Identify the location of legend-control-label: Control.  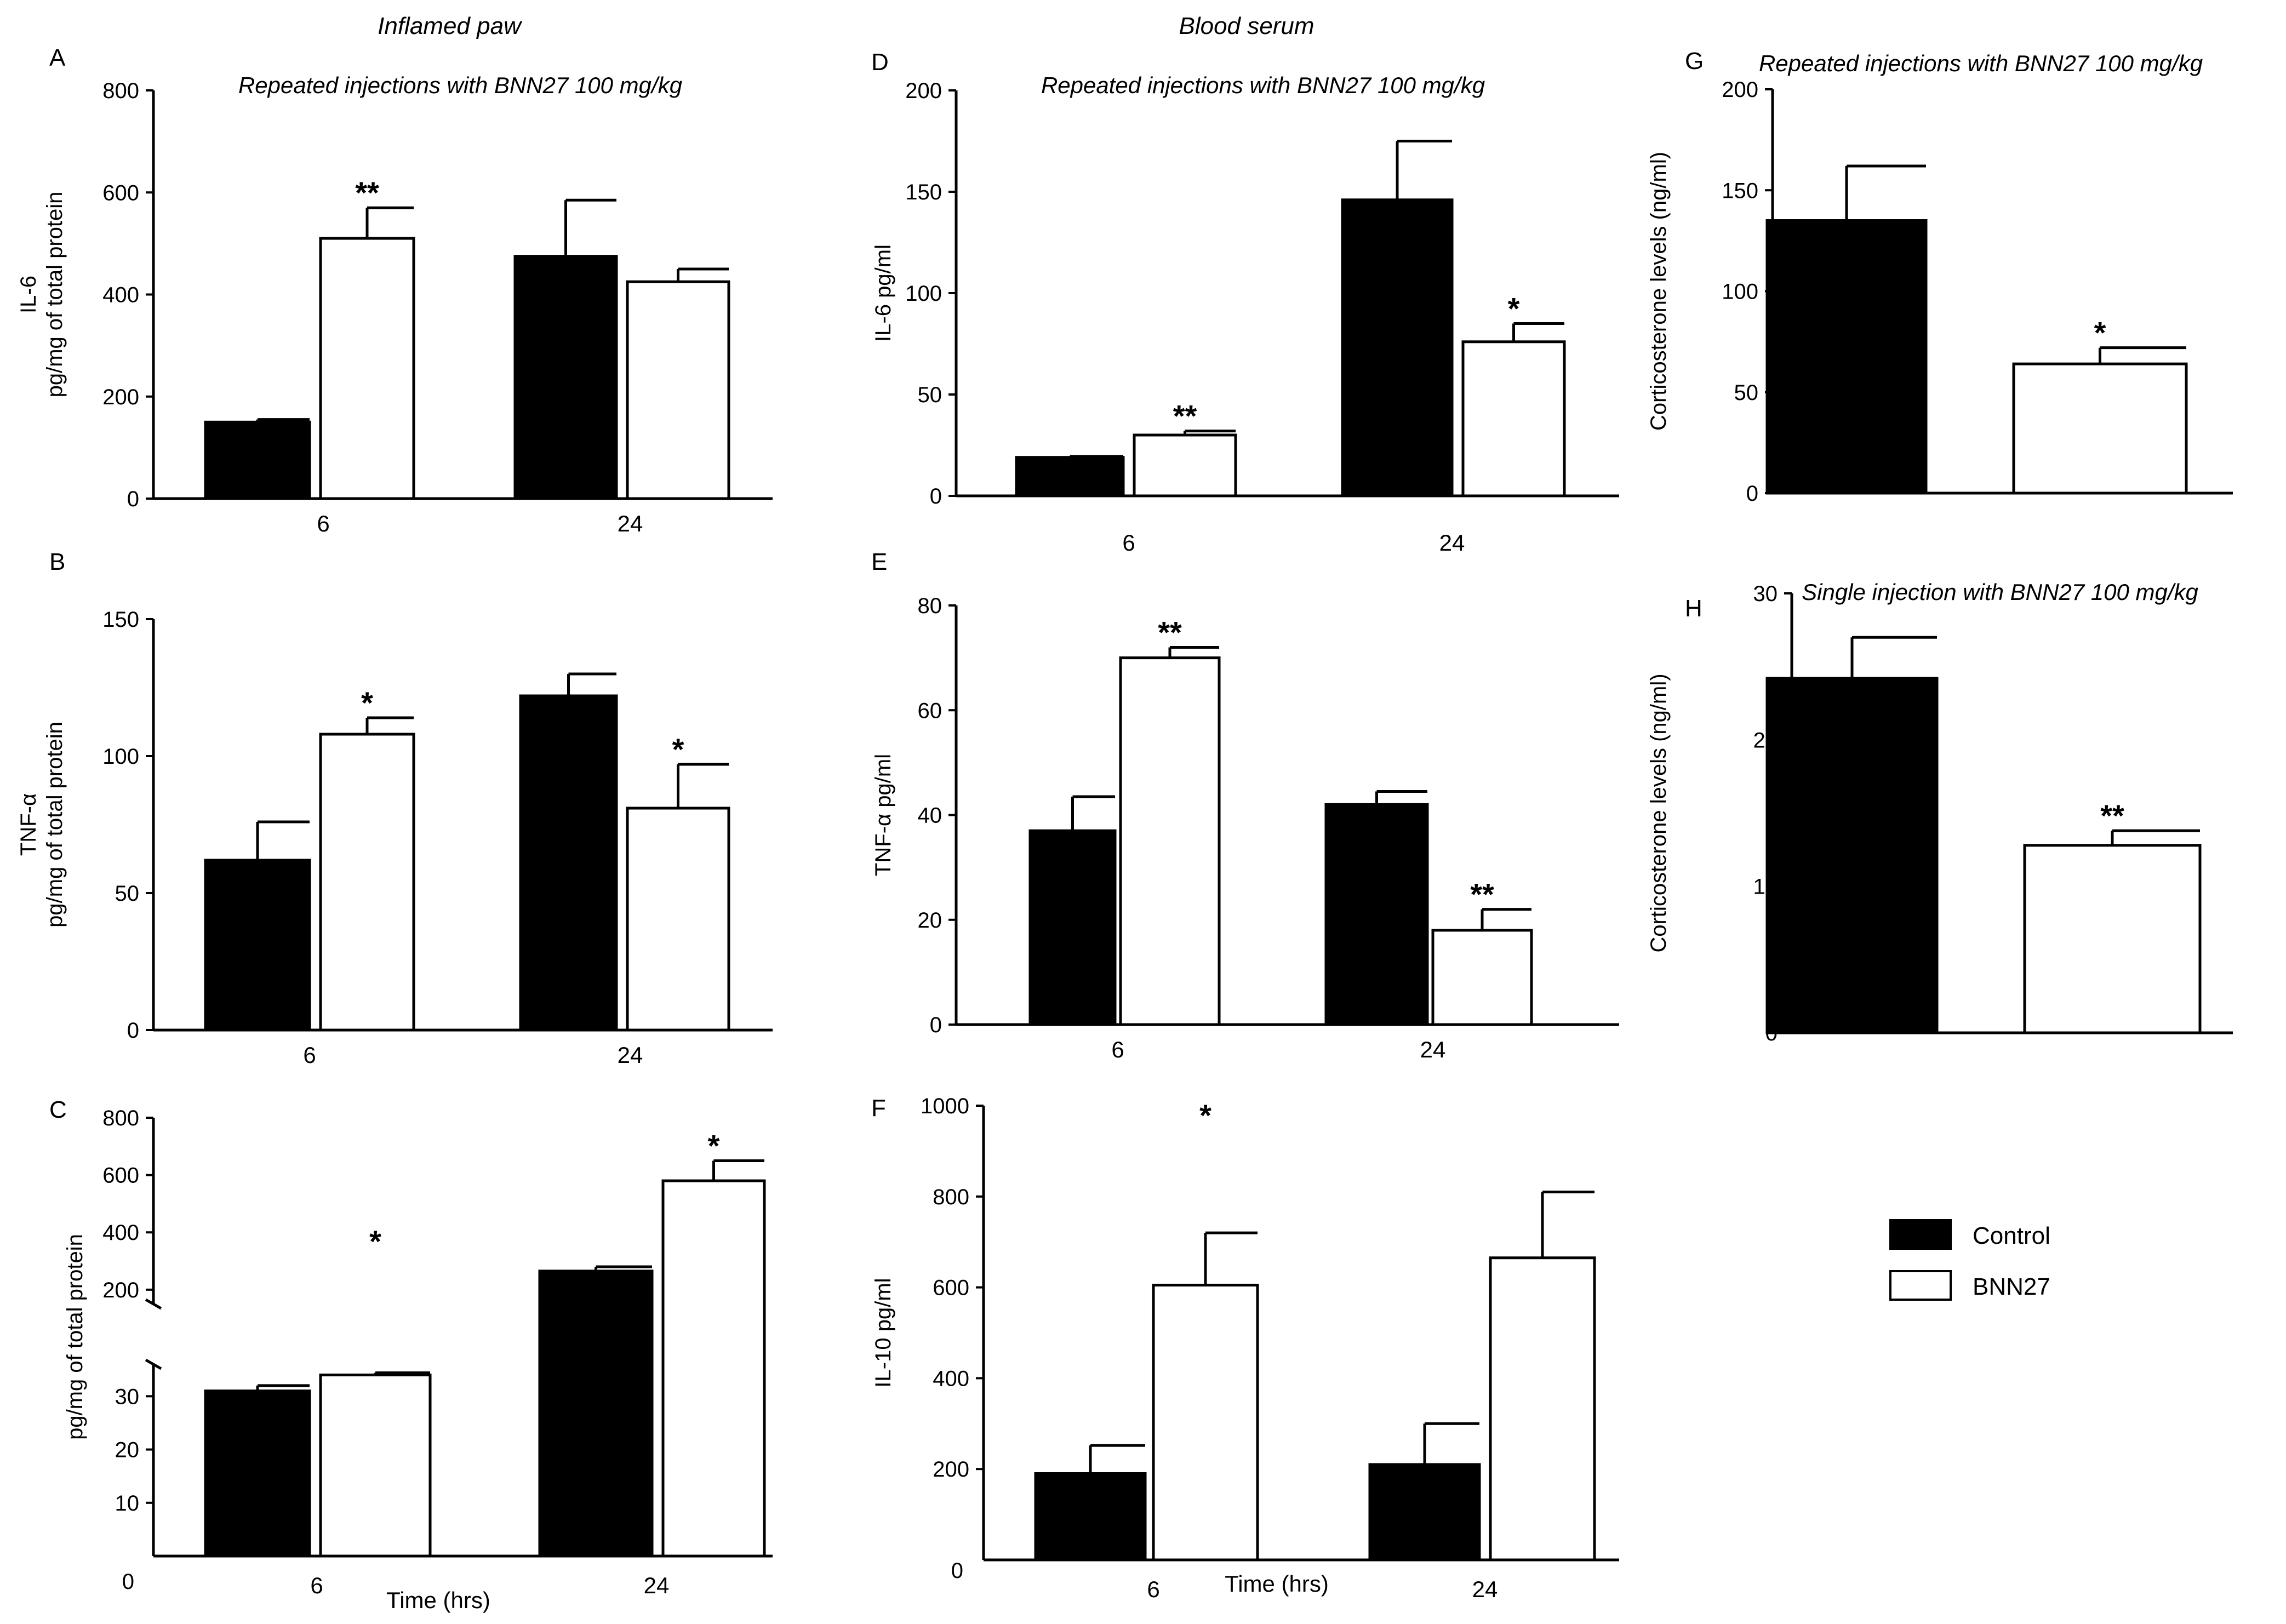
(2011, 1235).